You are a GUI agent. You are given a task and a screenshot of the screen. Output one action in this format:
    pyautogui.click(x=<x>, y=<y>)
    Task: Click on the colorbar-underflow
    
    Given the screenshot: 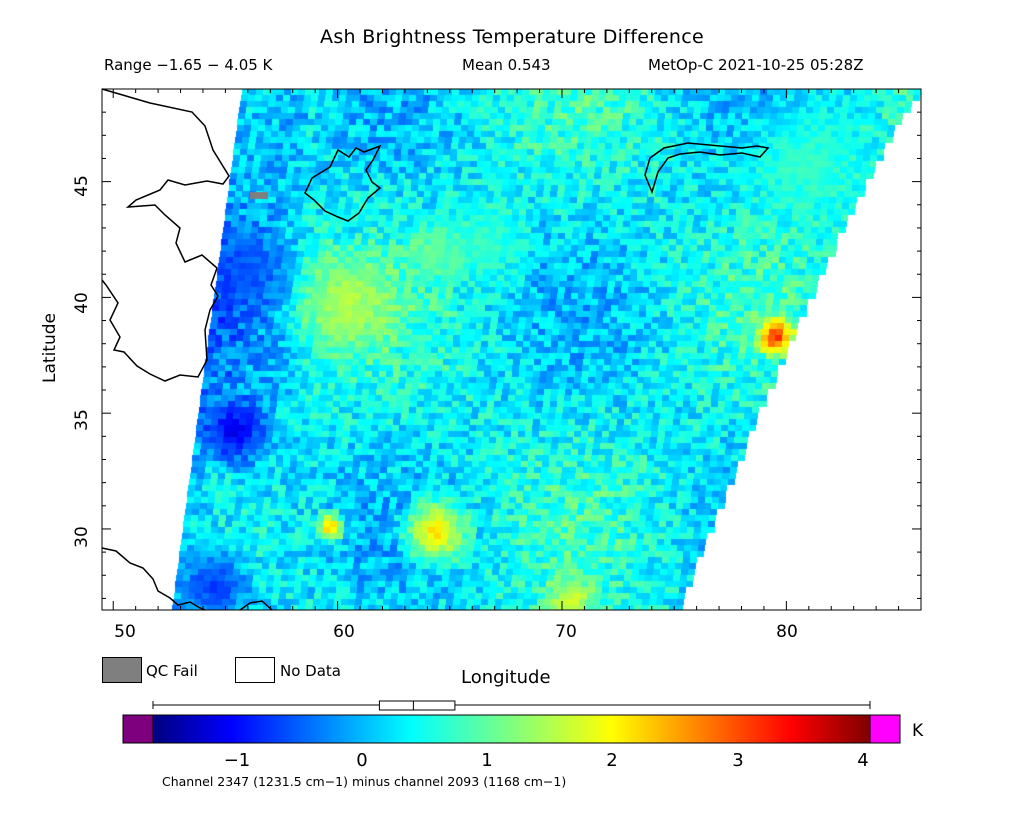 What is the action you would take?
    pyautogui.click(x=138, y=729)
    